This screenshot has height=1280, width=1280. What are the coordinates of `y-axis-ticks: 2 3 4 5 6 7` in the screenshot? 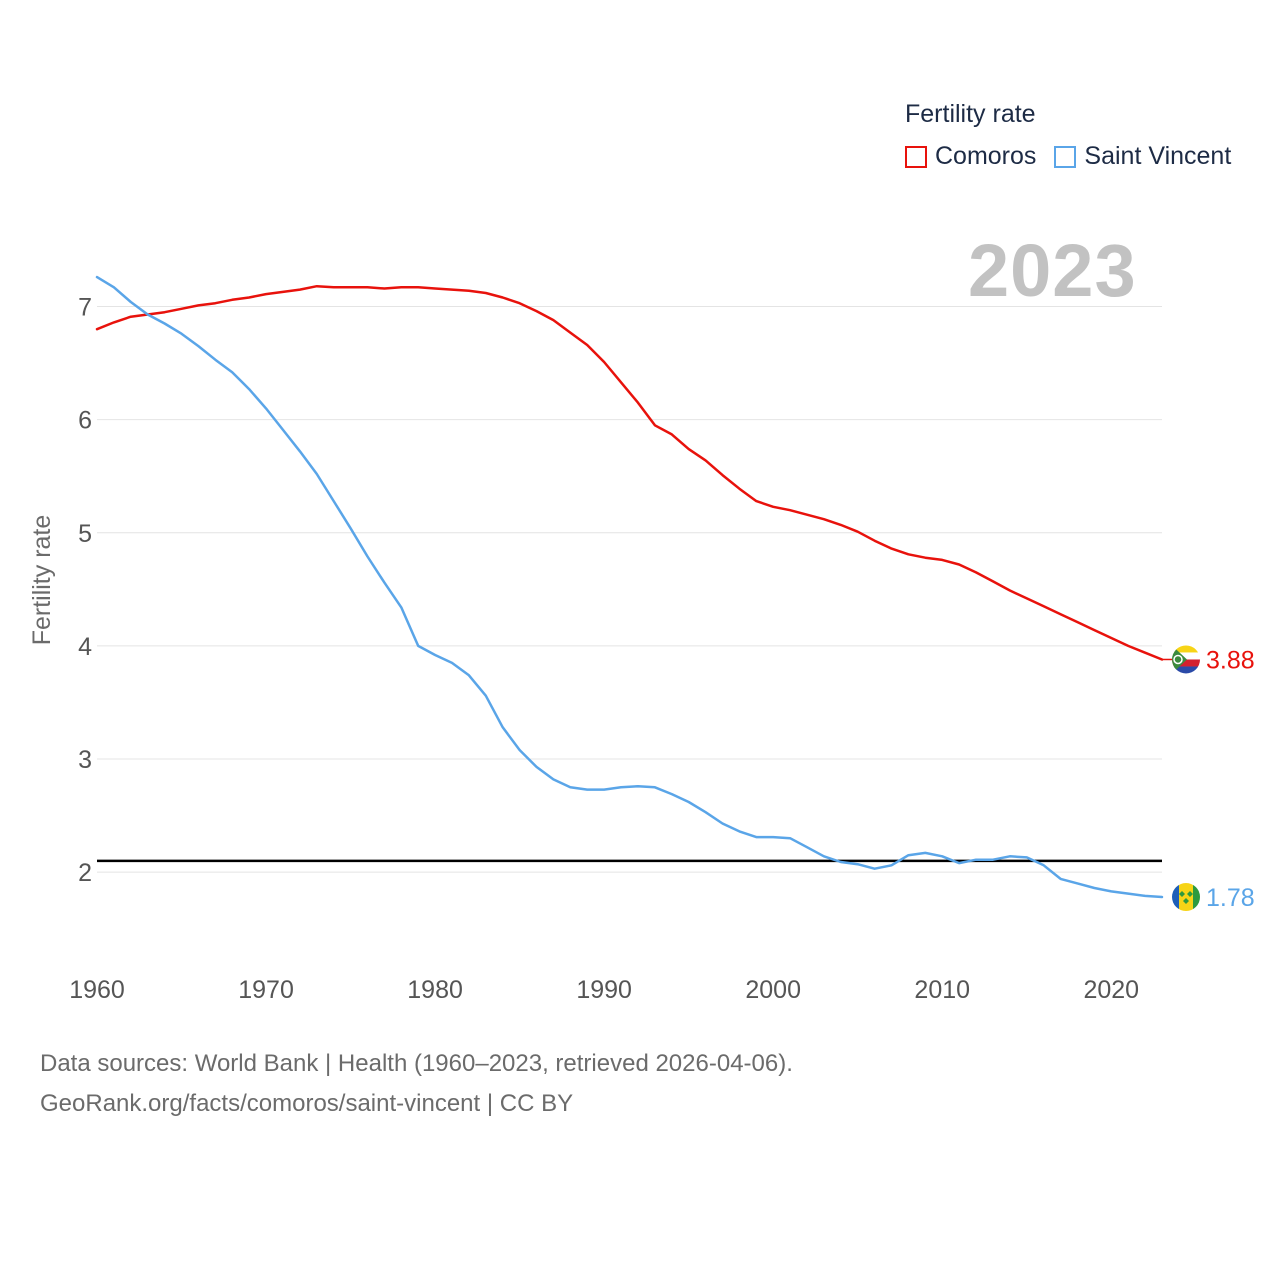 It's located at (85, 591).